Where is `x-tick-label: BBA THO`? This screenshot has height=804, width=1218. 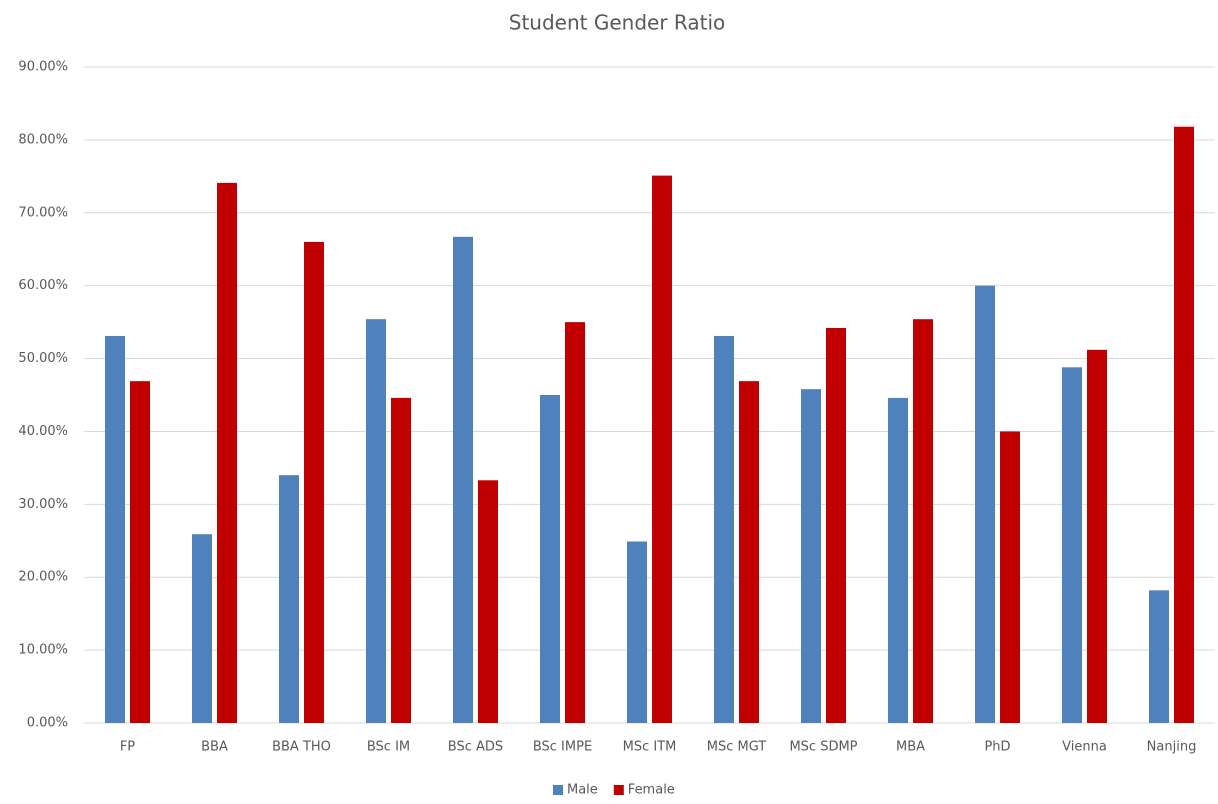 x-tick-label: BBA THO is located at coordinates (301, 747).